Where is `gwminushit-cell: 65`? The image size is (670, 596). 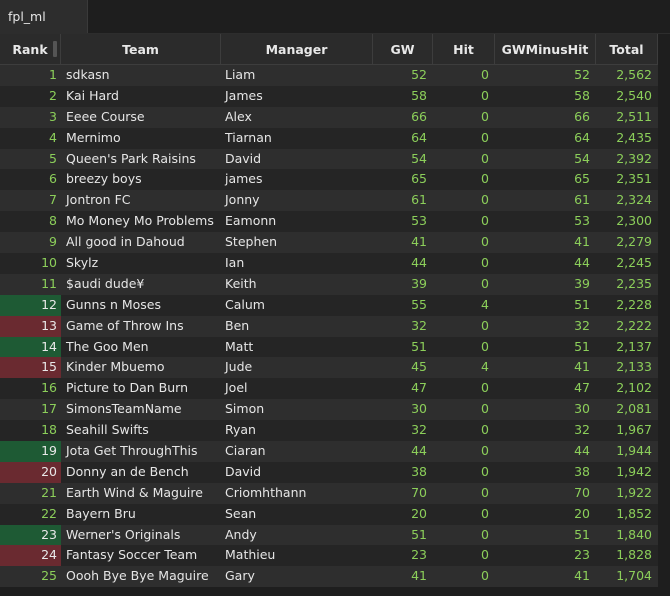 gwminushit-cell: 65 is located at coordinates (582, 179).